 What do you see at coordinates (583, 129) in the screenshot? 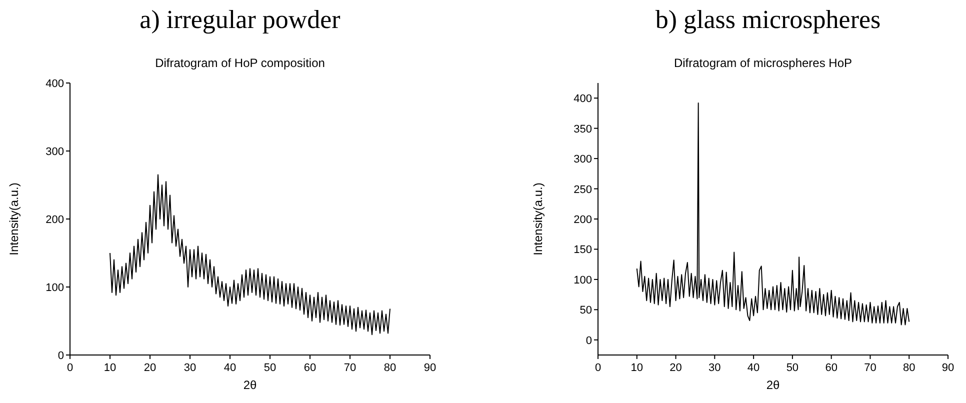
I see `y-tick-label: 350` at bounding box center [583, 129].